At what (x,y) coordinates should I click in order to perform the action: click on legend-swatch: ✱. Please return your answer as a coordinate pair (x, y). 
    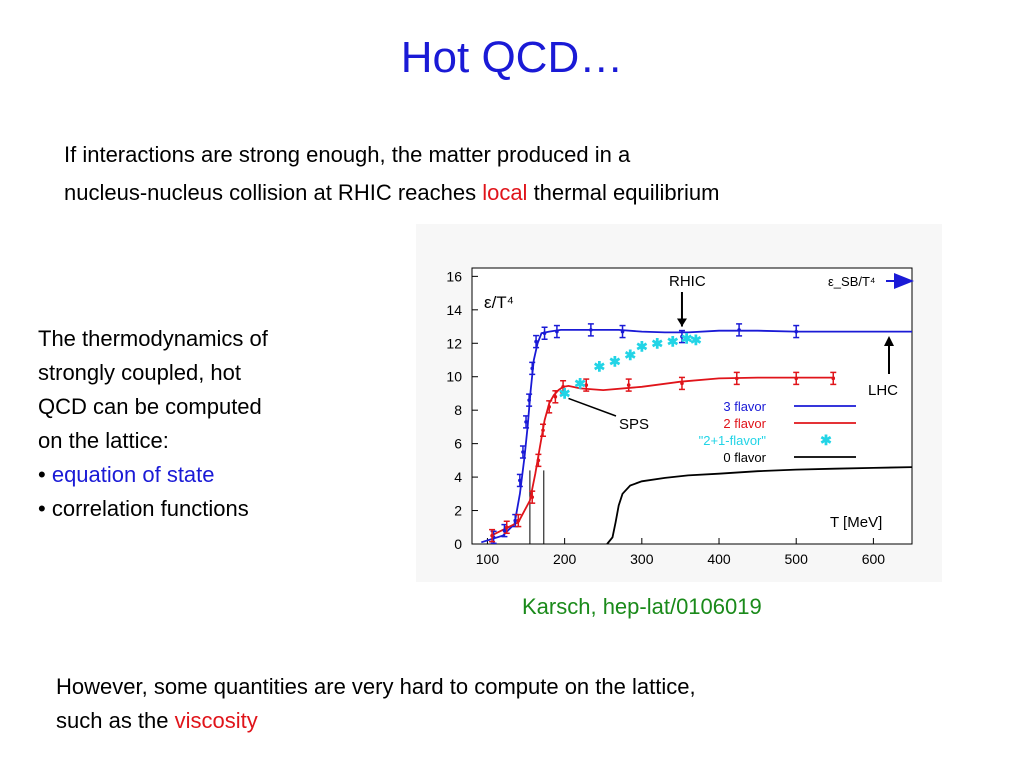
    Looking at the image, I should click on (826, 440).